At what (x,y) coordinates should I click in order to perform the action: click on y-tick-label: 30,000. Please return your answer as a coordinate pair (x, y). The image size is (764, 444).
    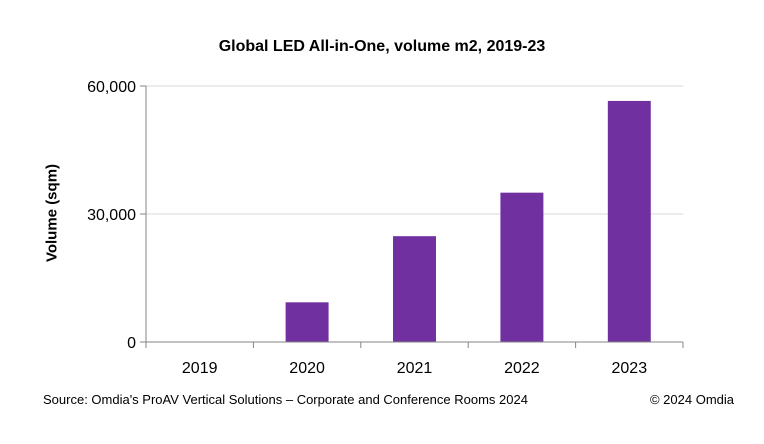
    Looking at the image, I should click on (111, 215).